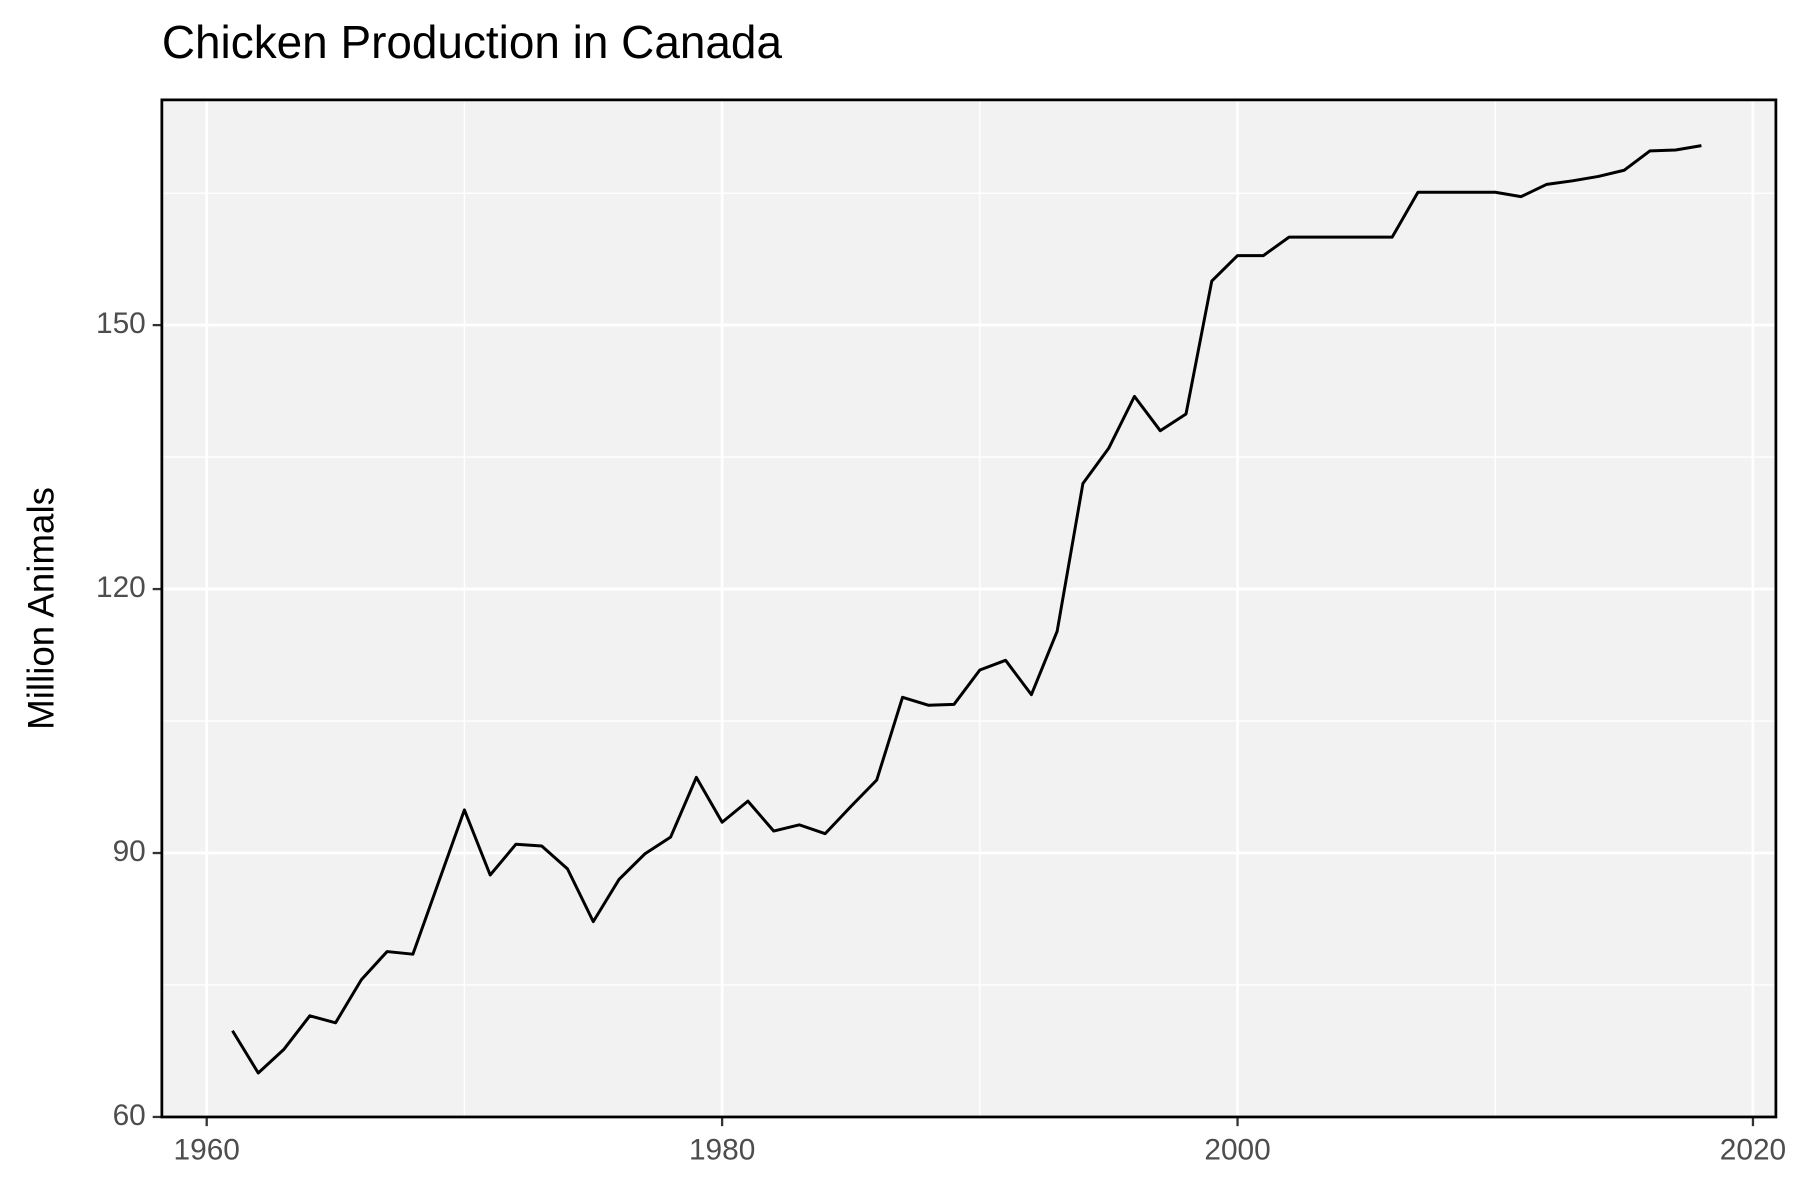 This screenshot has height=1200, width=1800. What do you see at coordinates (472, 42) in the screenshot?
I see `chart-title: Chicken Production in Canada` at bounding box center [472, 42].